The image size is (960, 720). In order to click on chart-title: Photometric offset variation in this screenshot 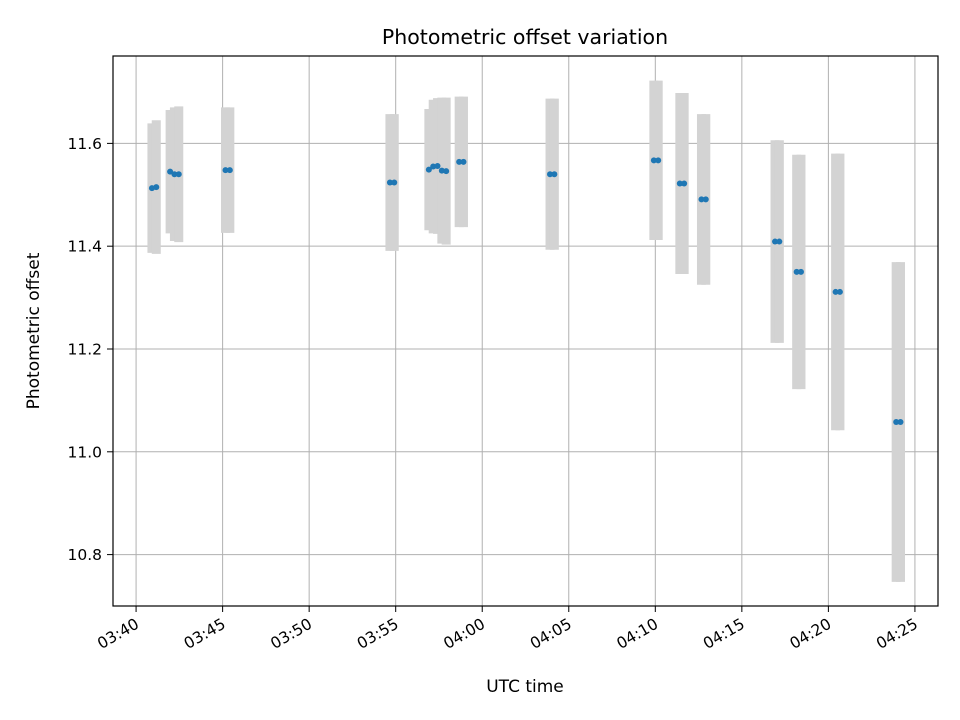, I will do `click(525, 37)`.